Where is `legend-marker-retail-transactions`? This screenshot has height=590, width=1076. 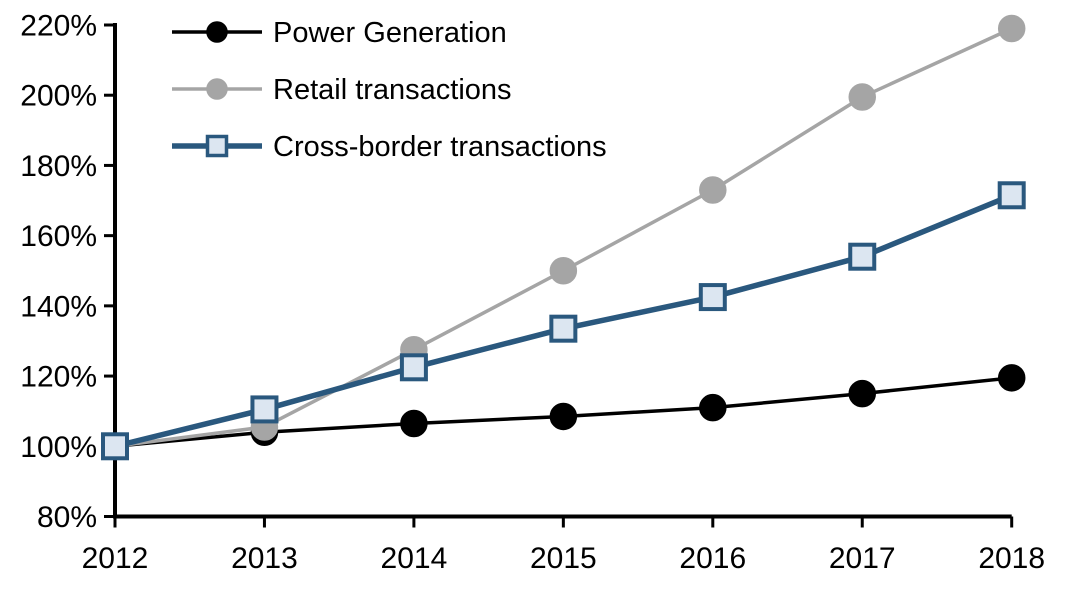
legend-marker-retail-transactions is located at coordinates (217, 89).